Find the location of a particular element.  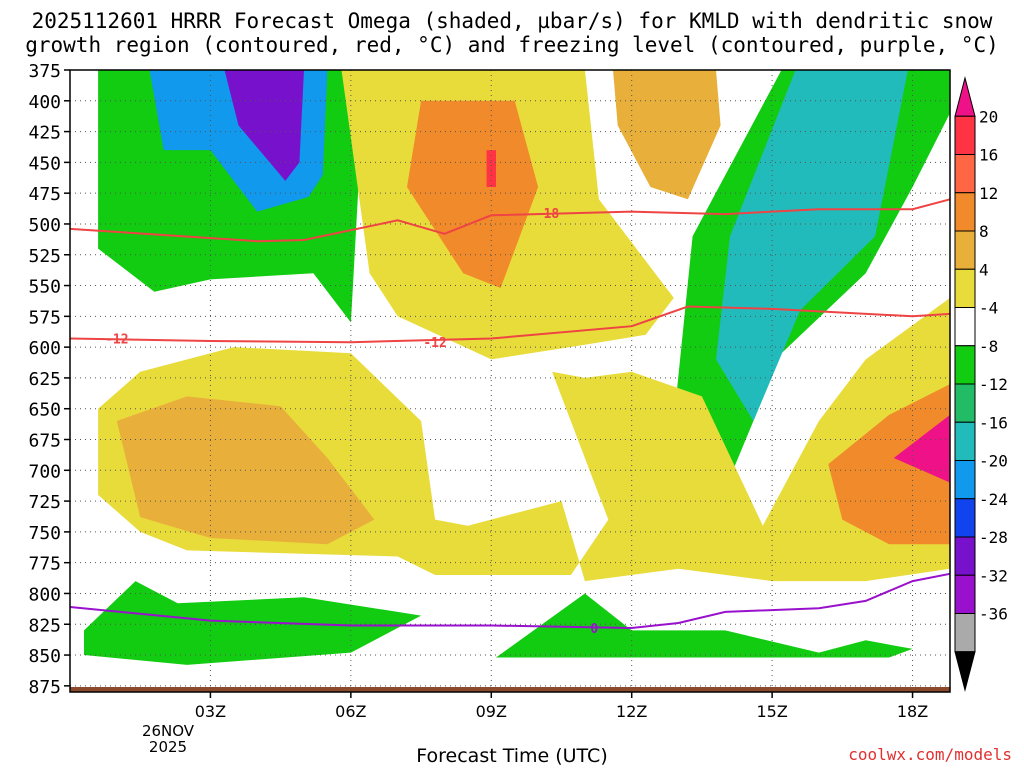

colorbar-label: -24 is located at coordinates (993, 499).